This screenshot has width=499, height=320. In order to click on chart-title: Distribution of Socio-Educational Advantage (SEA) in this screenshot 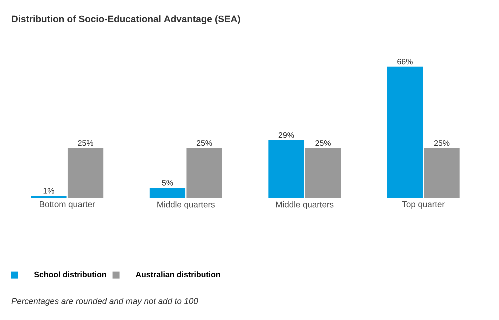, I will do `click(126, 20)`.